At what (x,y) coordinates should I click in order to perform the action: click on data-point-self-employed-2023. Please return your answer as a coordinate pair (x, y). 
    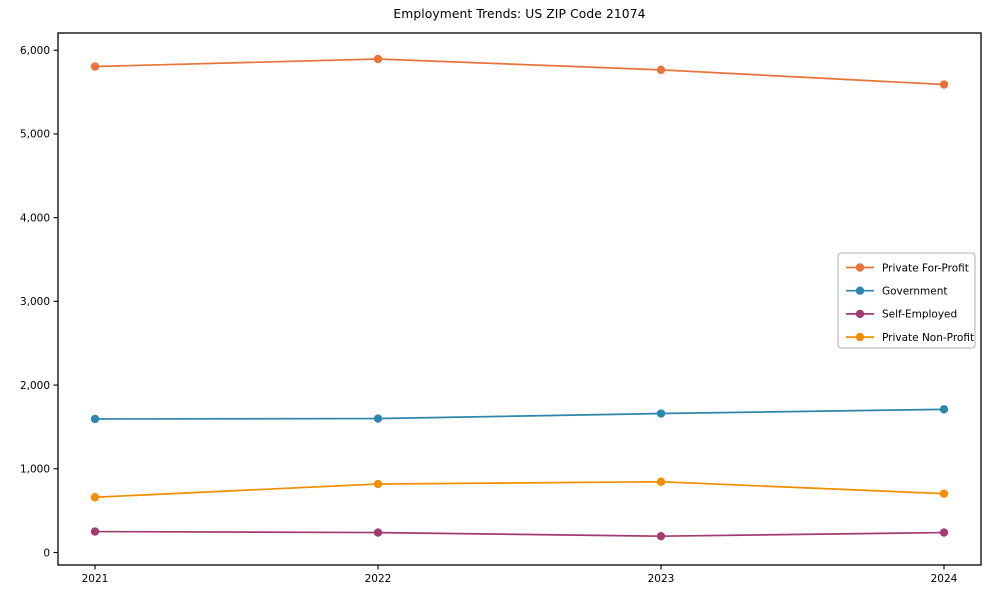
    Looking at the image, I should click on (661, 536).